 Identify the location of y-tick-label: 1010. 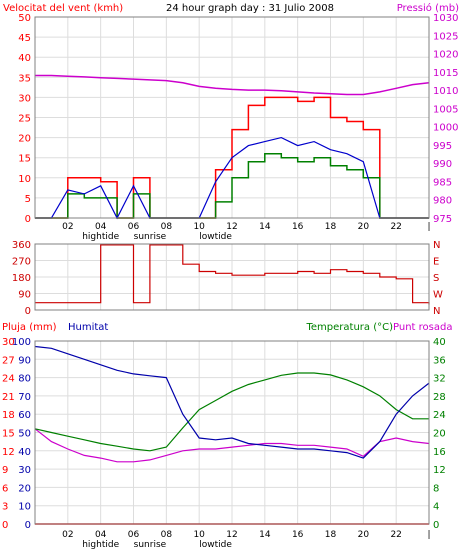
(445, 91).